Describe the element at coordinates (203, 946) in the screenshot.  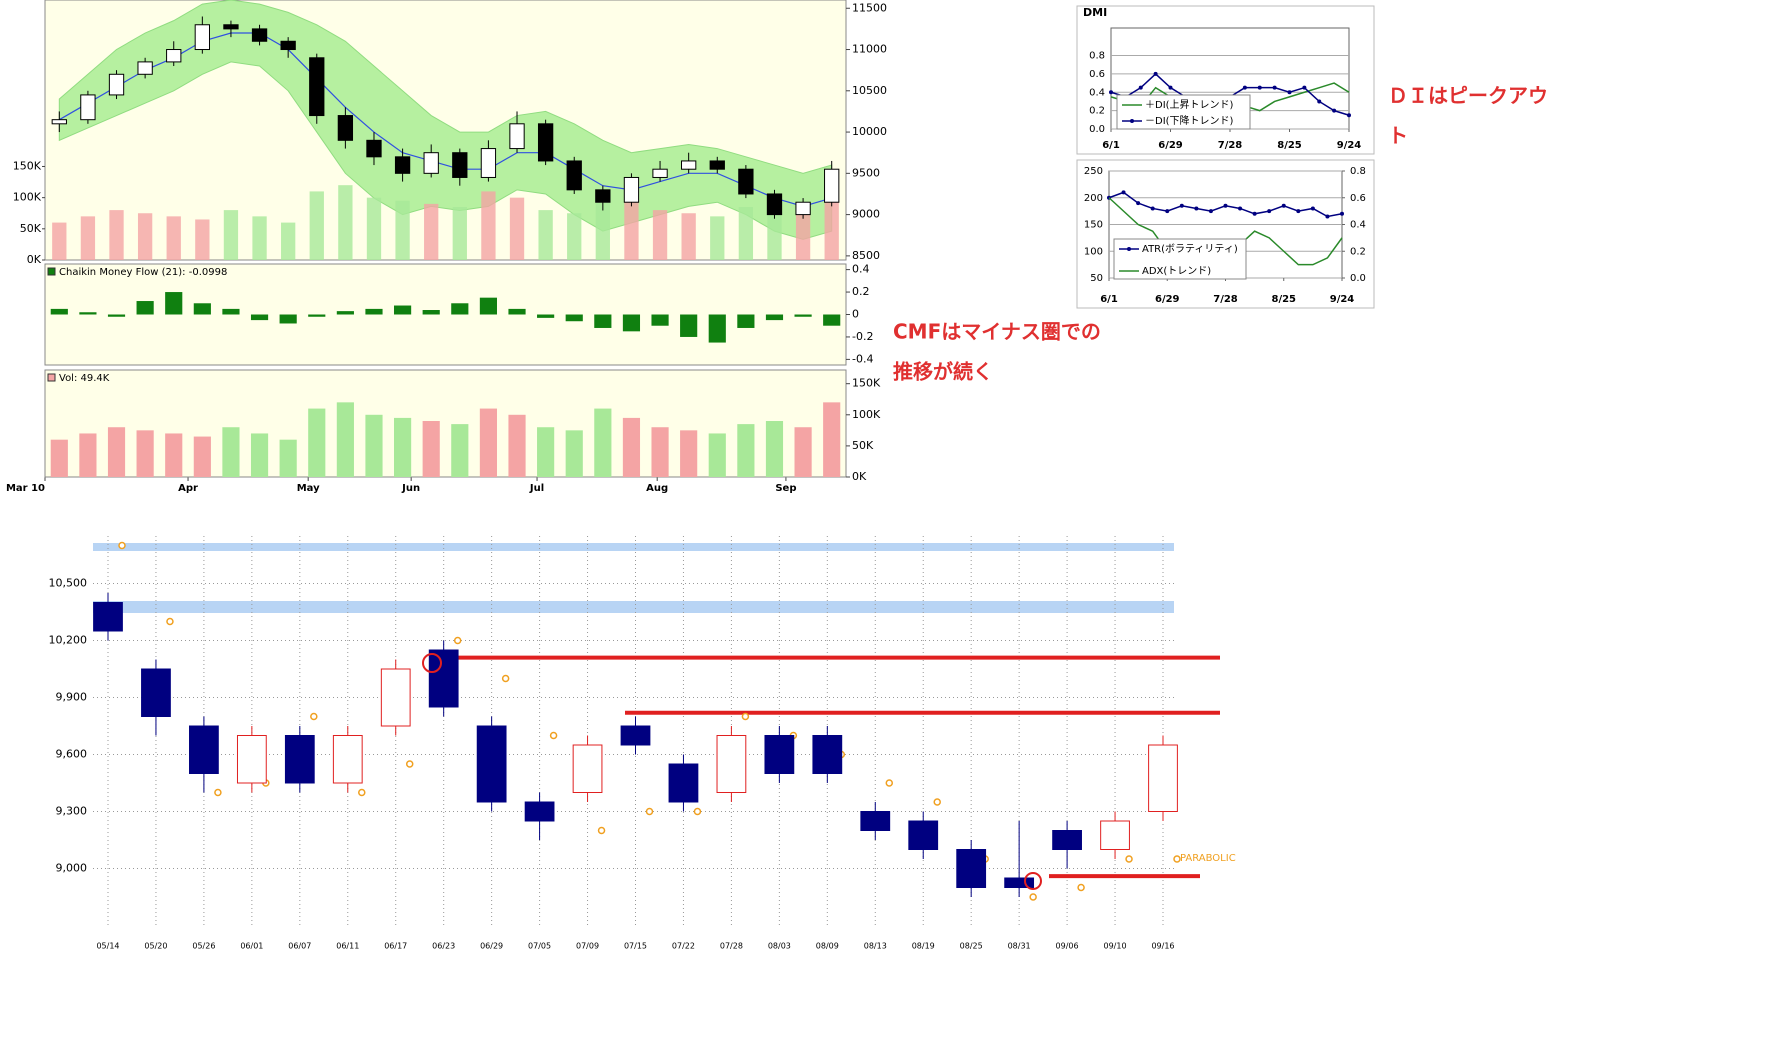
I see `x-tick-label: 05/26` at that location.